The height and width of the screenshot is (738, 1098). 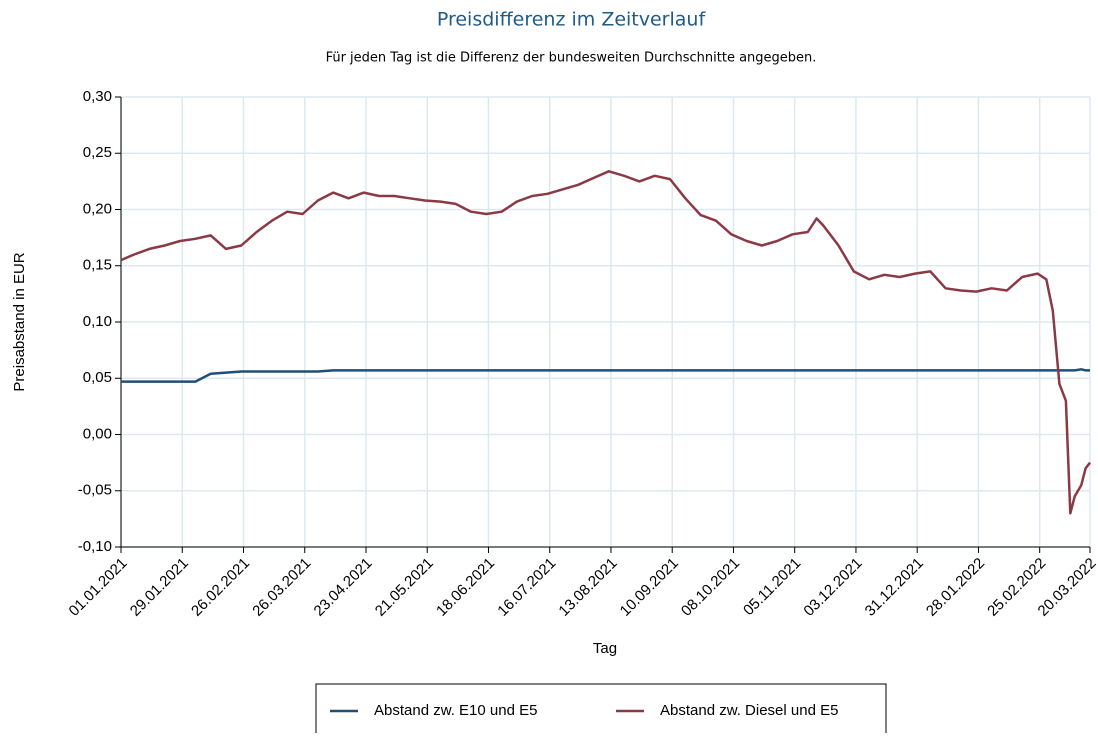 I want to click on y-tick-label: -0,10, so click(x=95, y=546).